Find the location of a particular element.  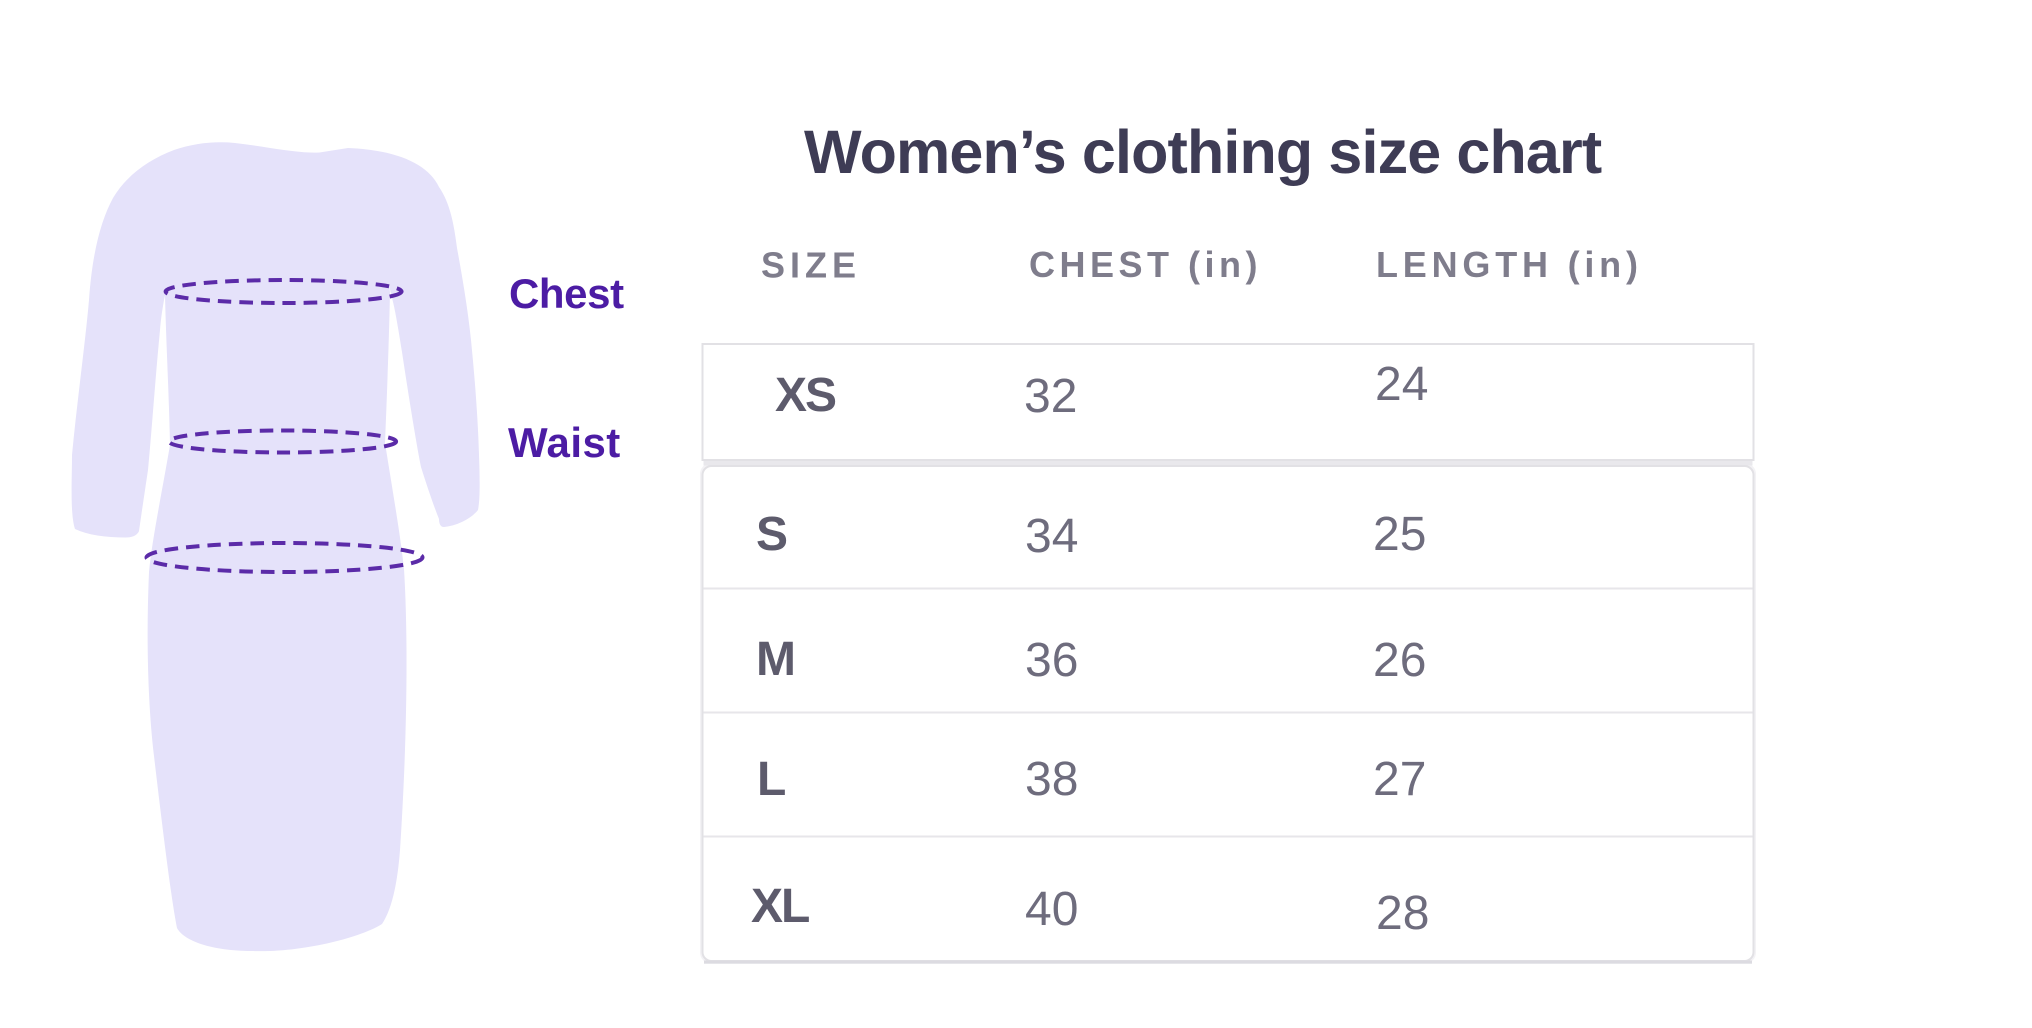

svg-text: SIZE is located at coordinates (811, 265).